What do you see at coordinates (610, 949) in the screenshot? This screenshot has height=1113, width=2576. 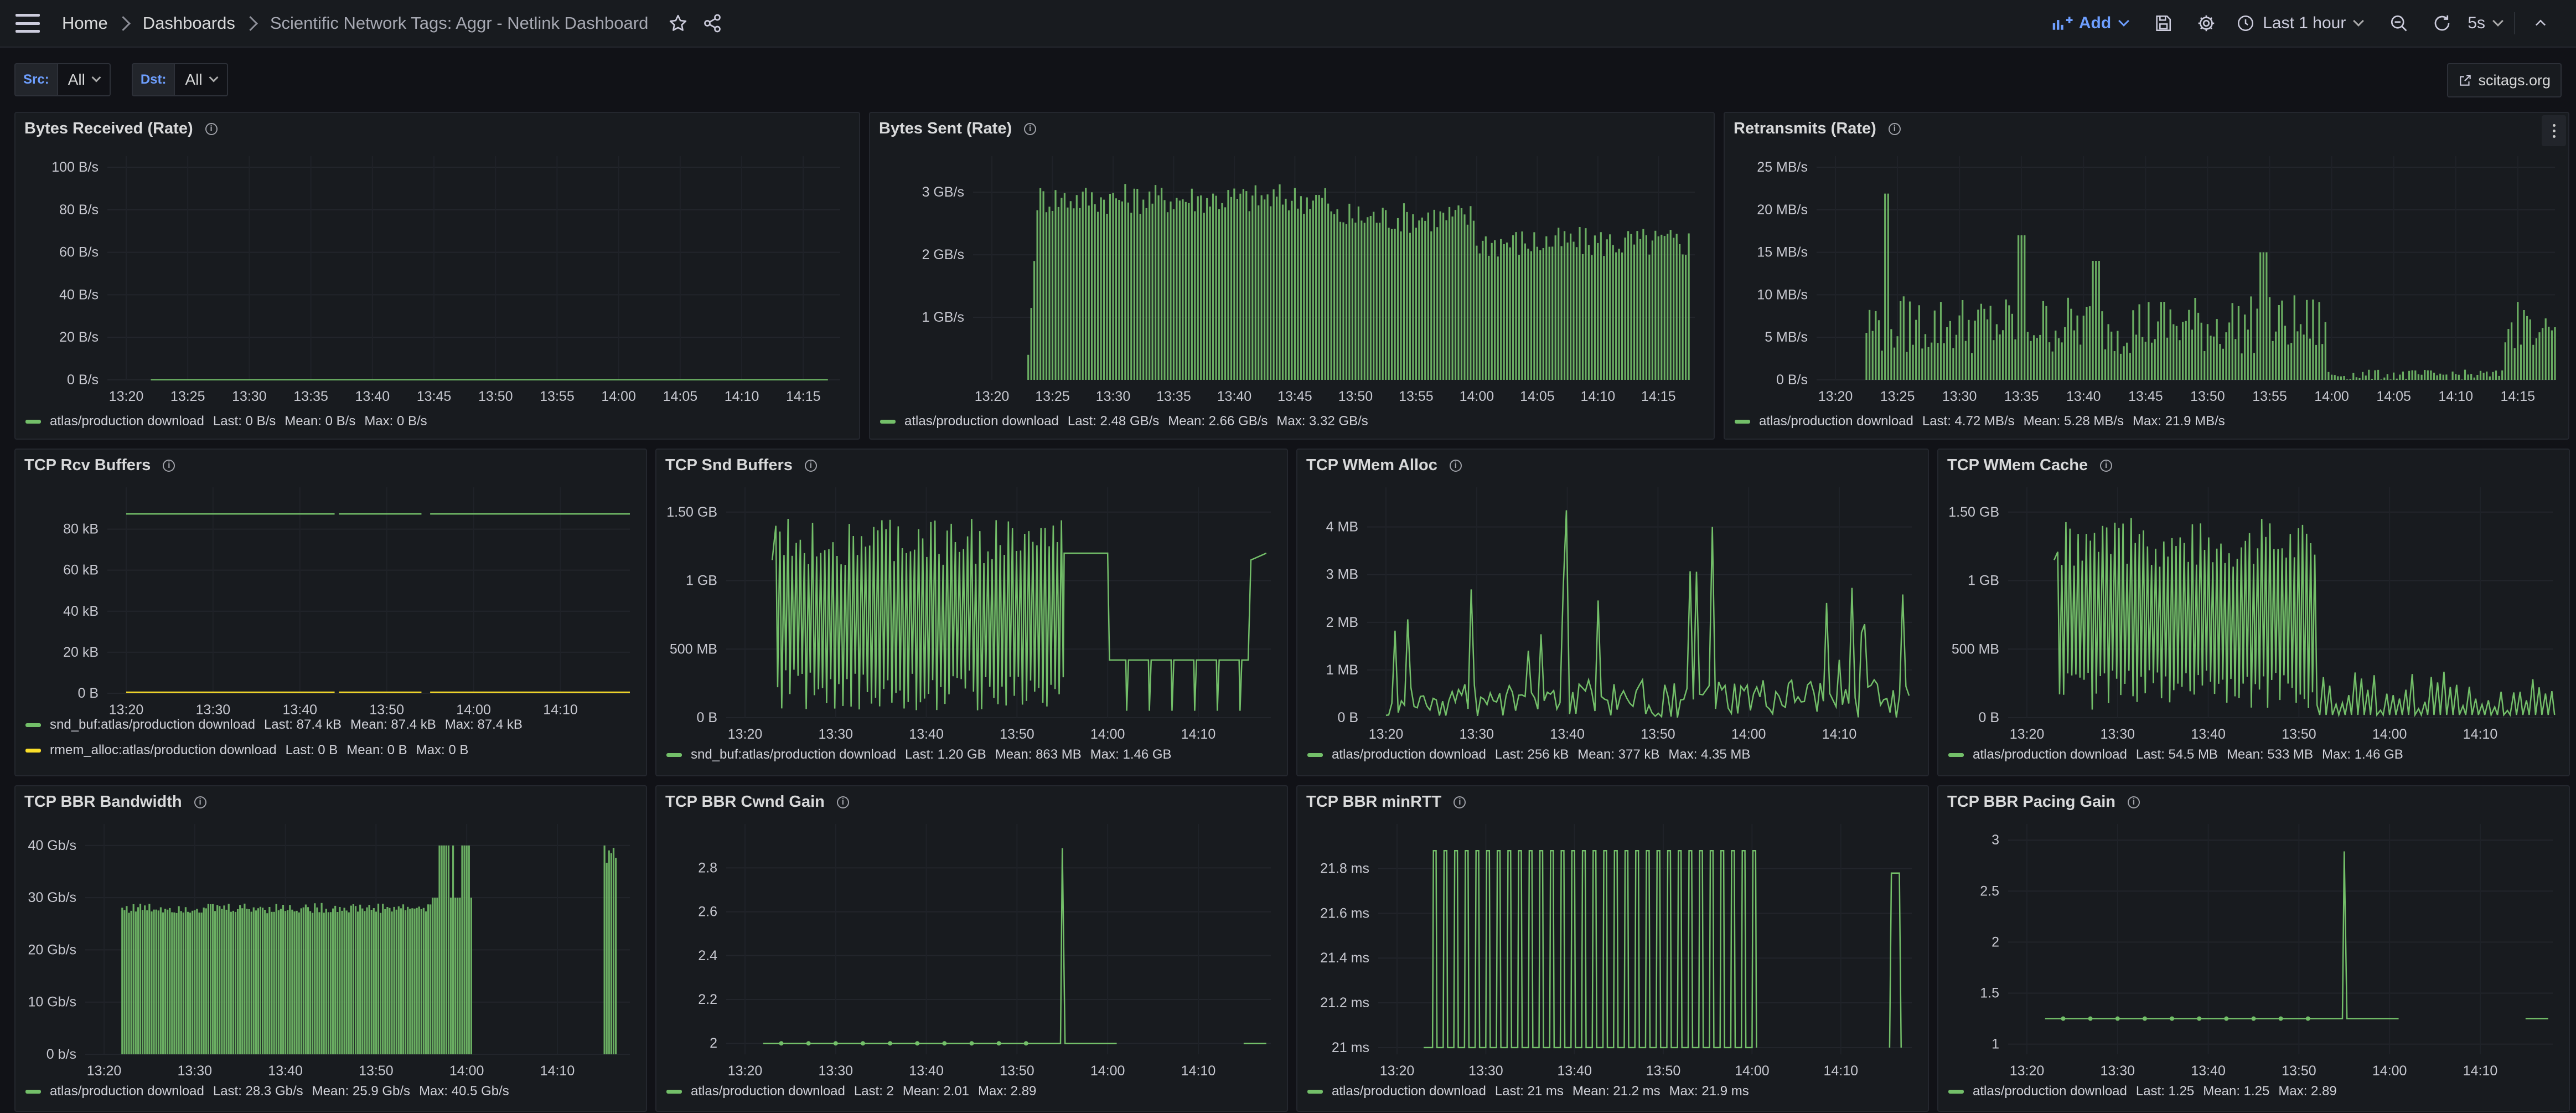 I see `series-bars` at bounding box center [610, 949].